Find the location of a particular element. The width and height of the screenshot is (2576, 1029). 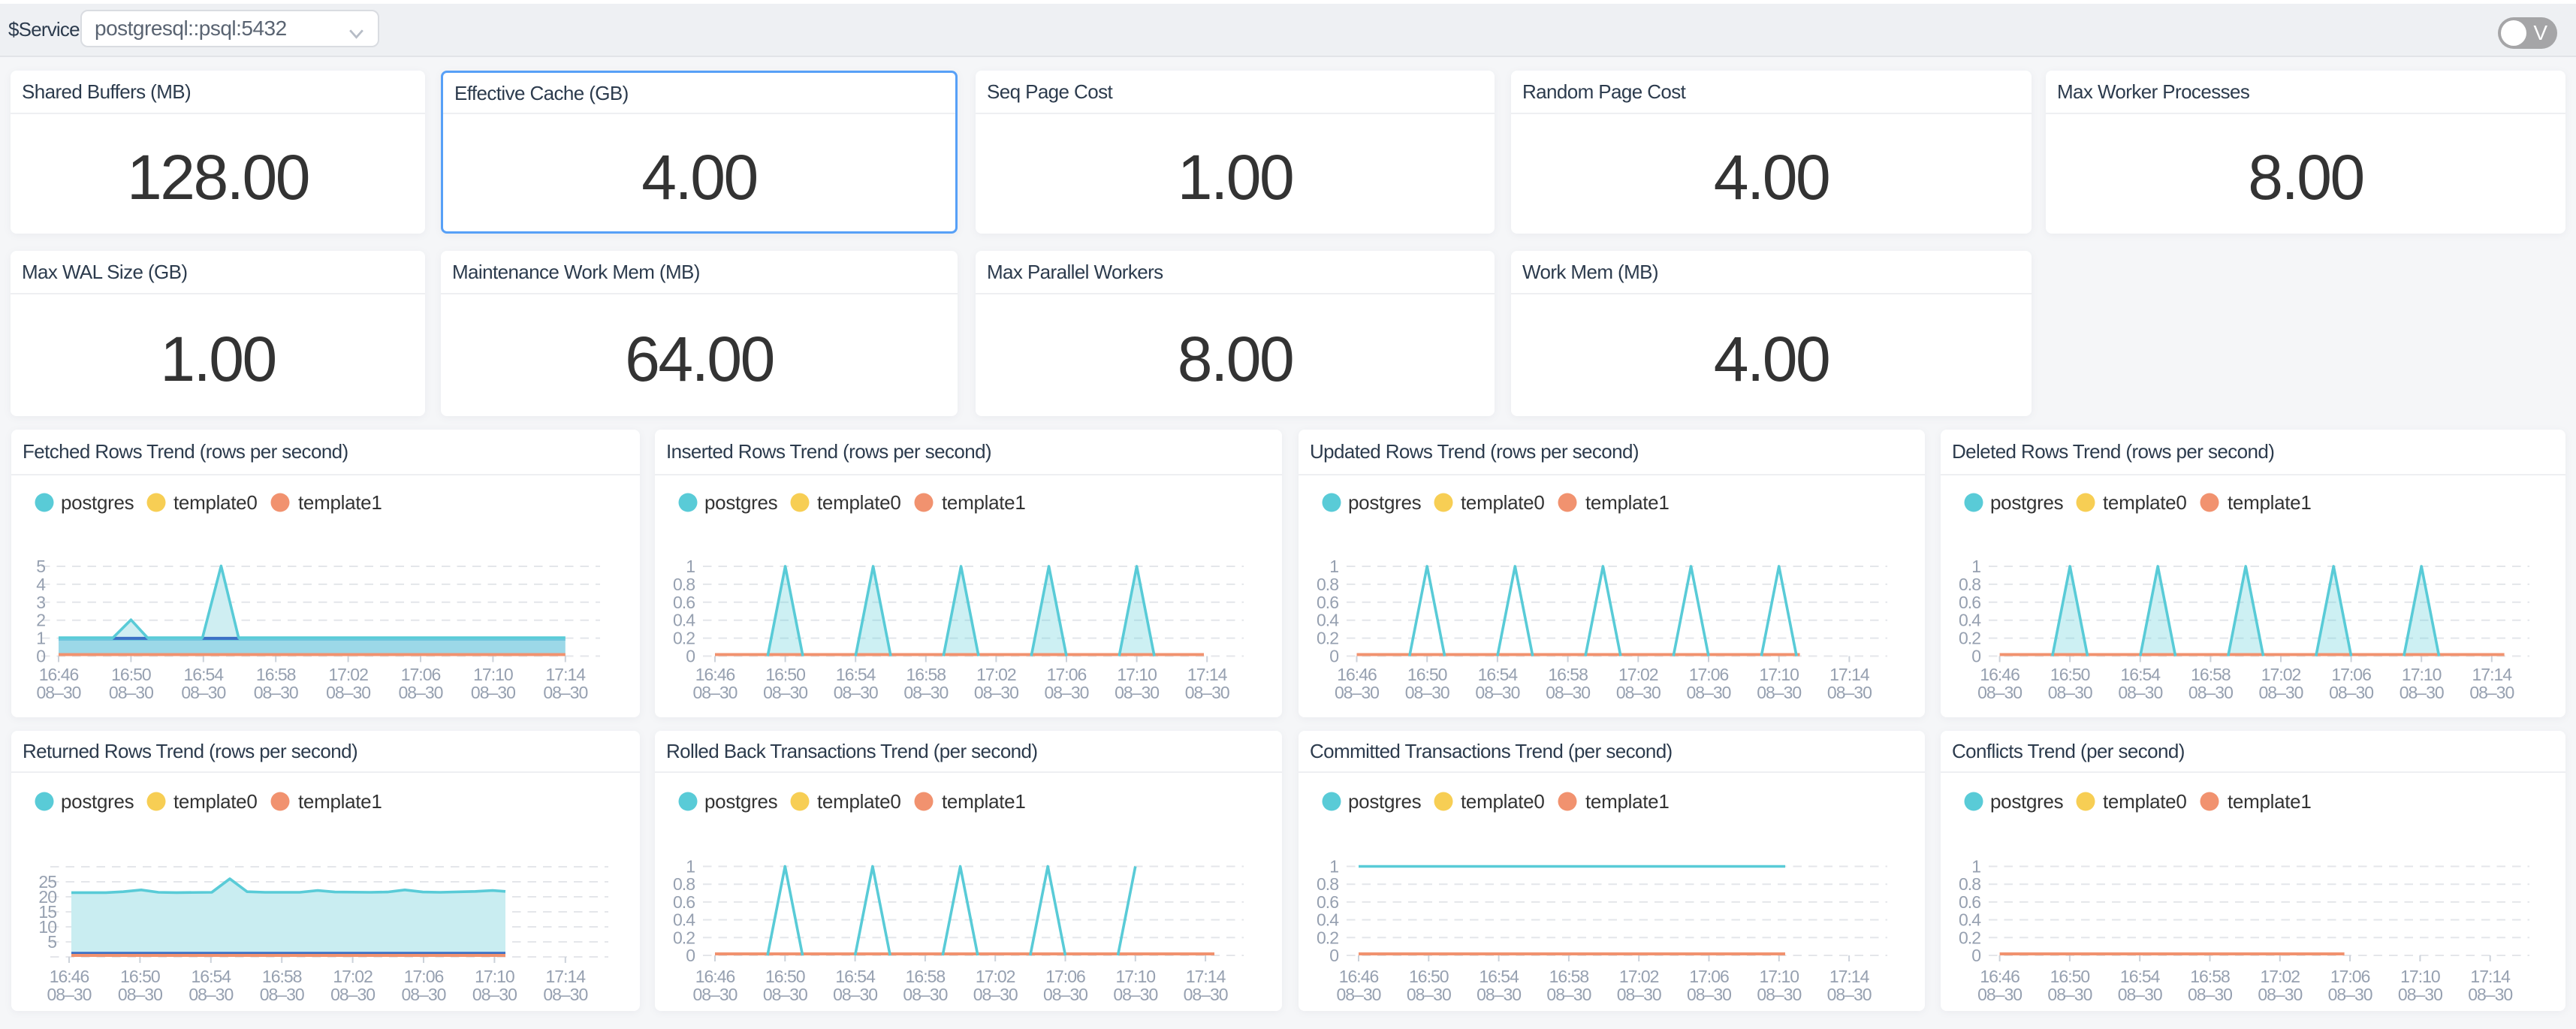

svg-text: 25 is located at coordinates (47, 882).